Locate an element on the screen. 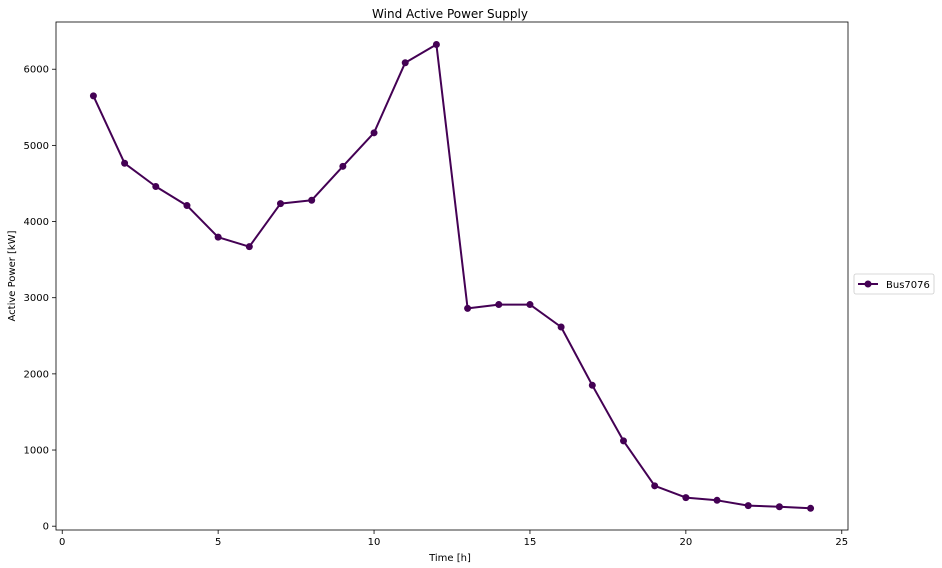 The image size is (942, 568). x-axis-label: Time [h] is located at coordinates (449, 558).